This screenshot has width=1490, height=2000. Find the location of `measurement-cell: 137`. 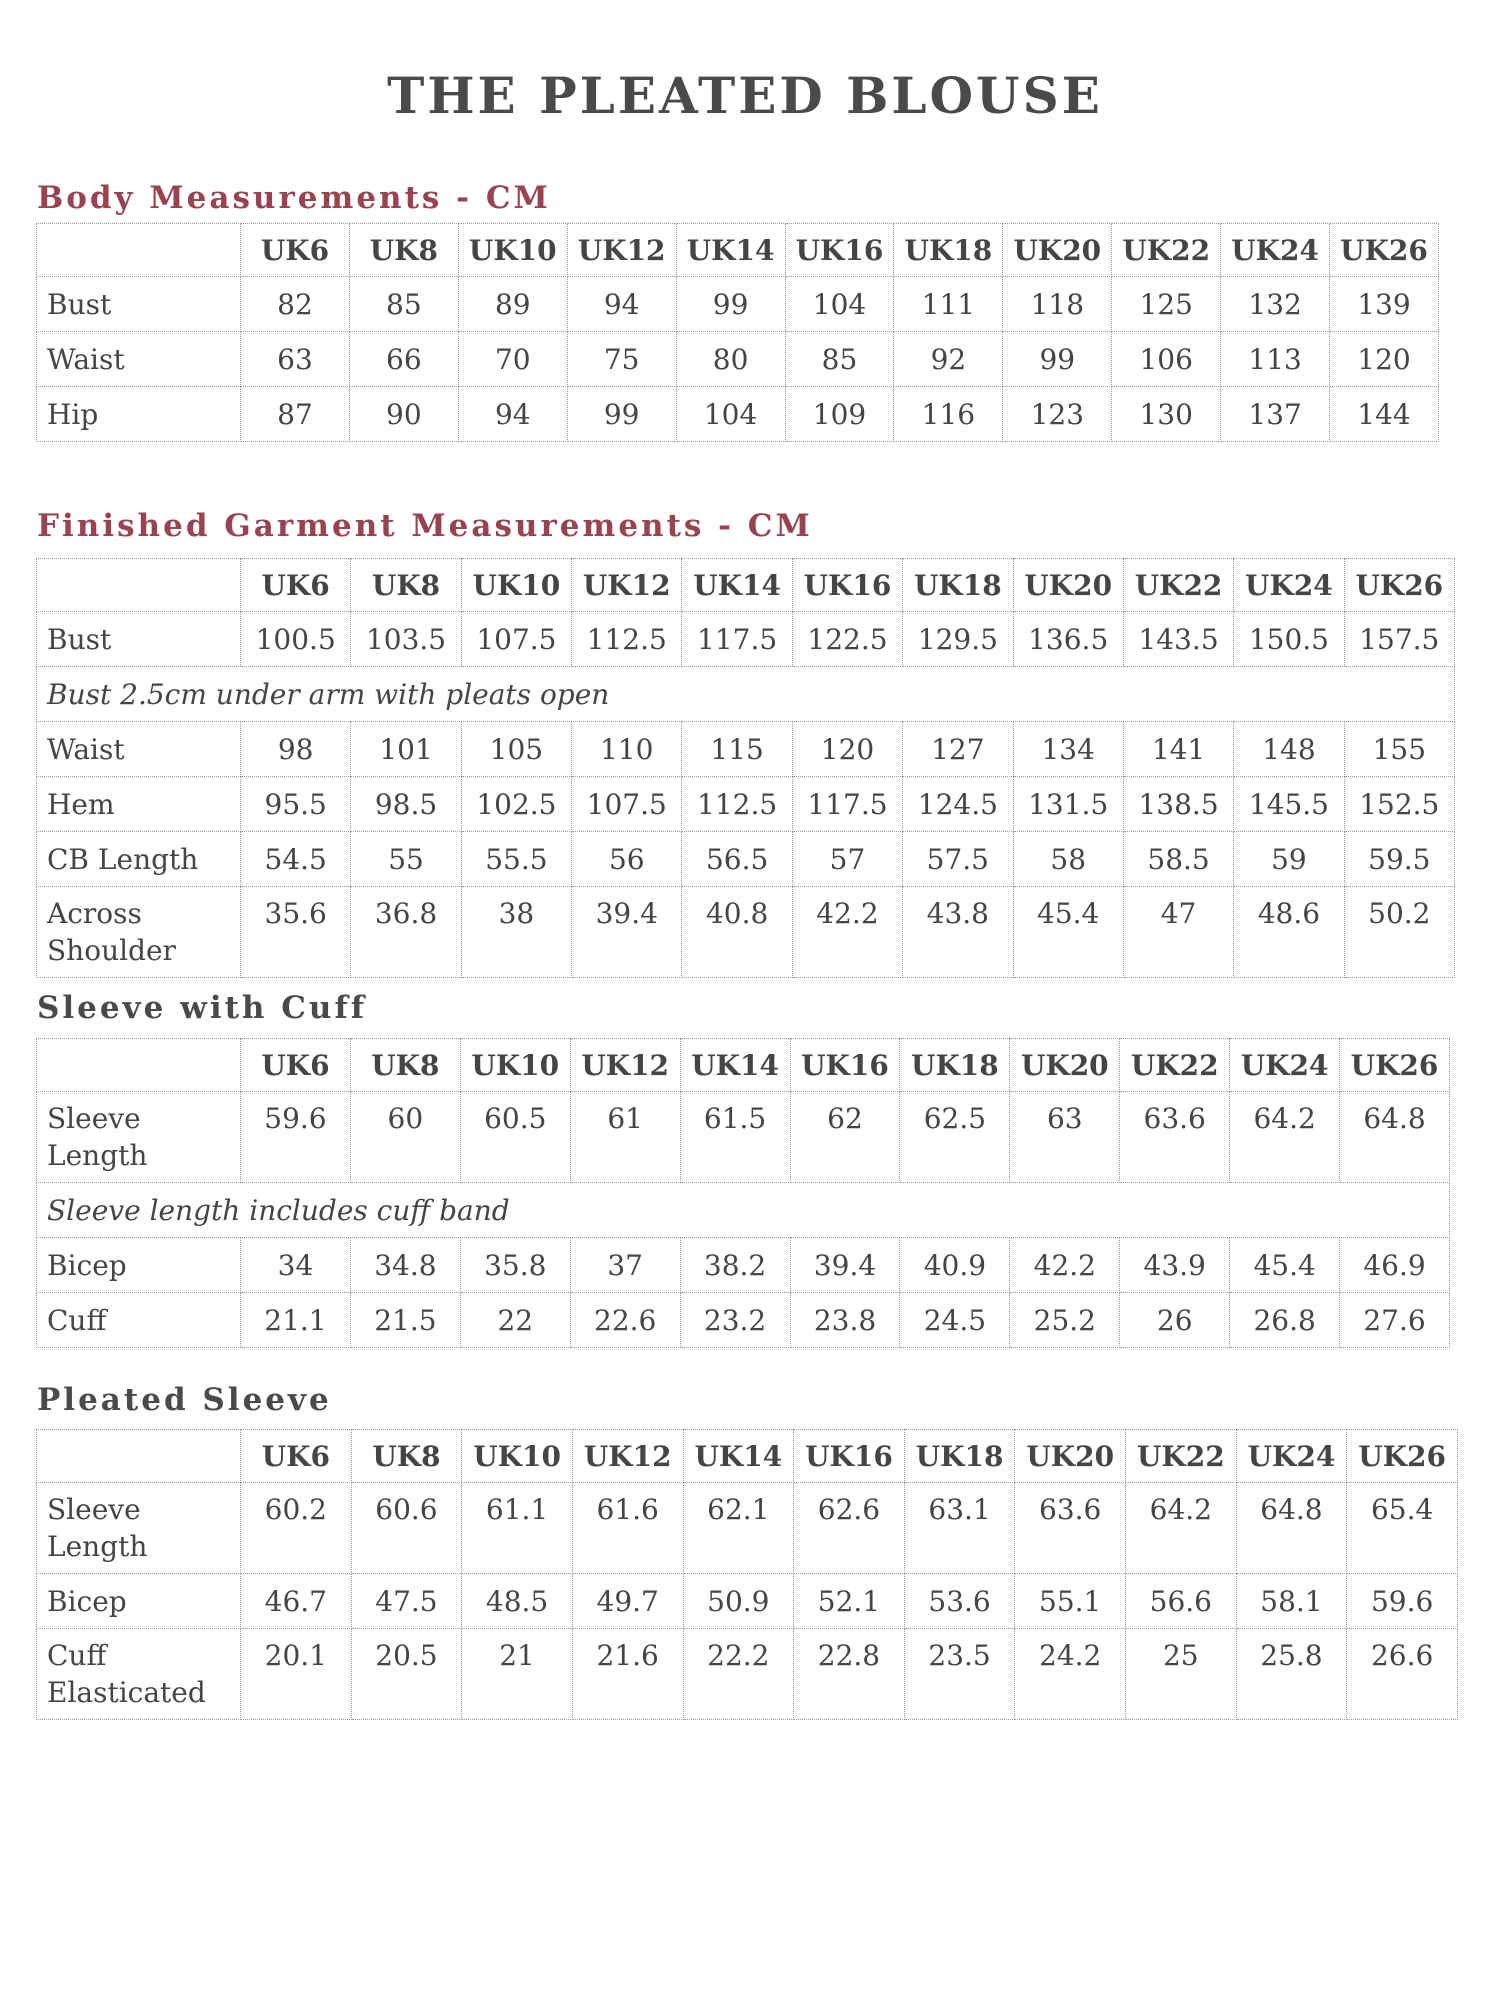

measurement-cell: 137 is located at coordinates (1275, 414).